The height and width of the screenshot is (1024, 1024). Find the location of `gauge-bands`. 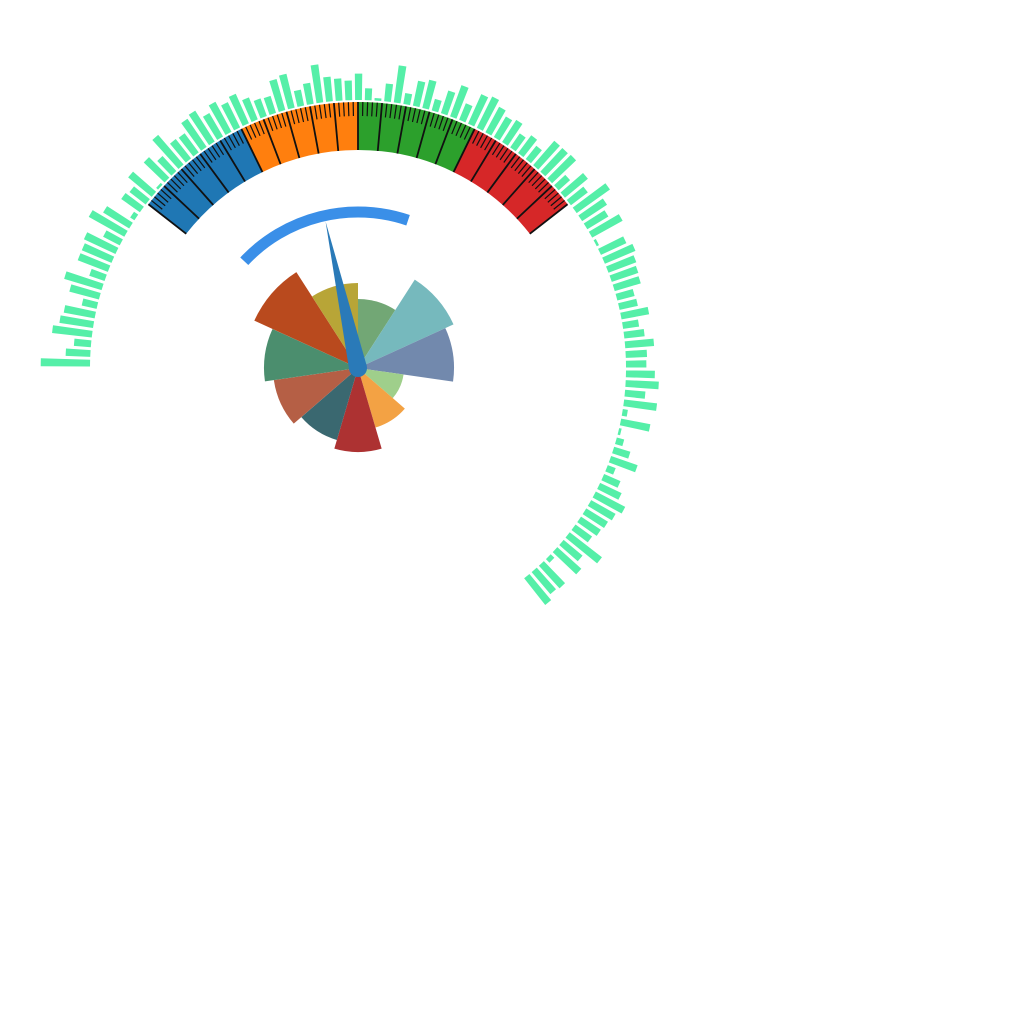

gauge-bands is located at coordinates (358, 168).